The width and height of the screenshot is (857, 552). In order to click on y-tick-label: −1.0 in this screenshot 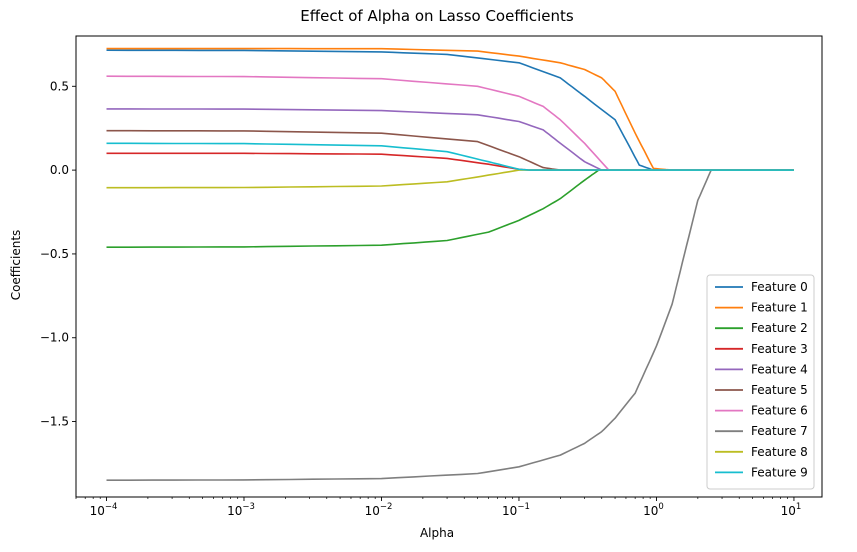, I will do `click(54, 338)`.